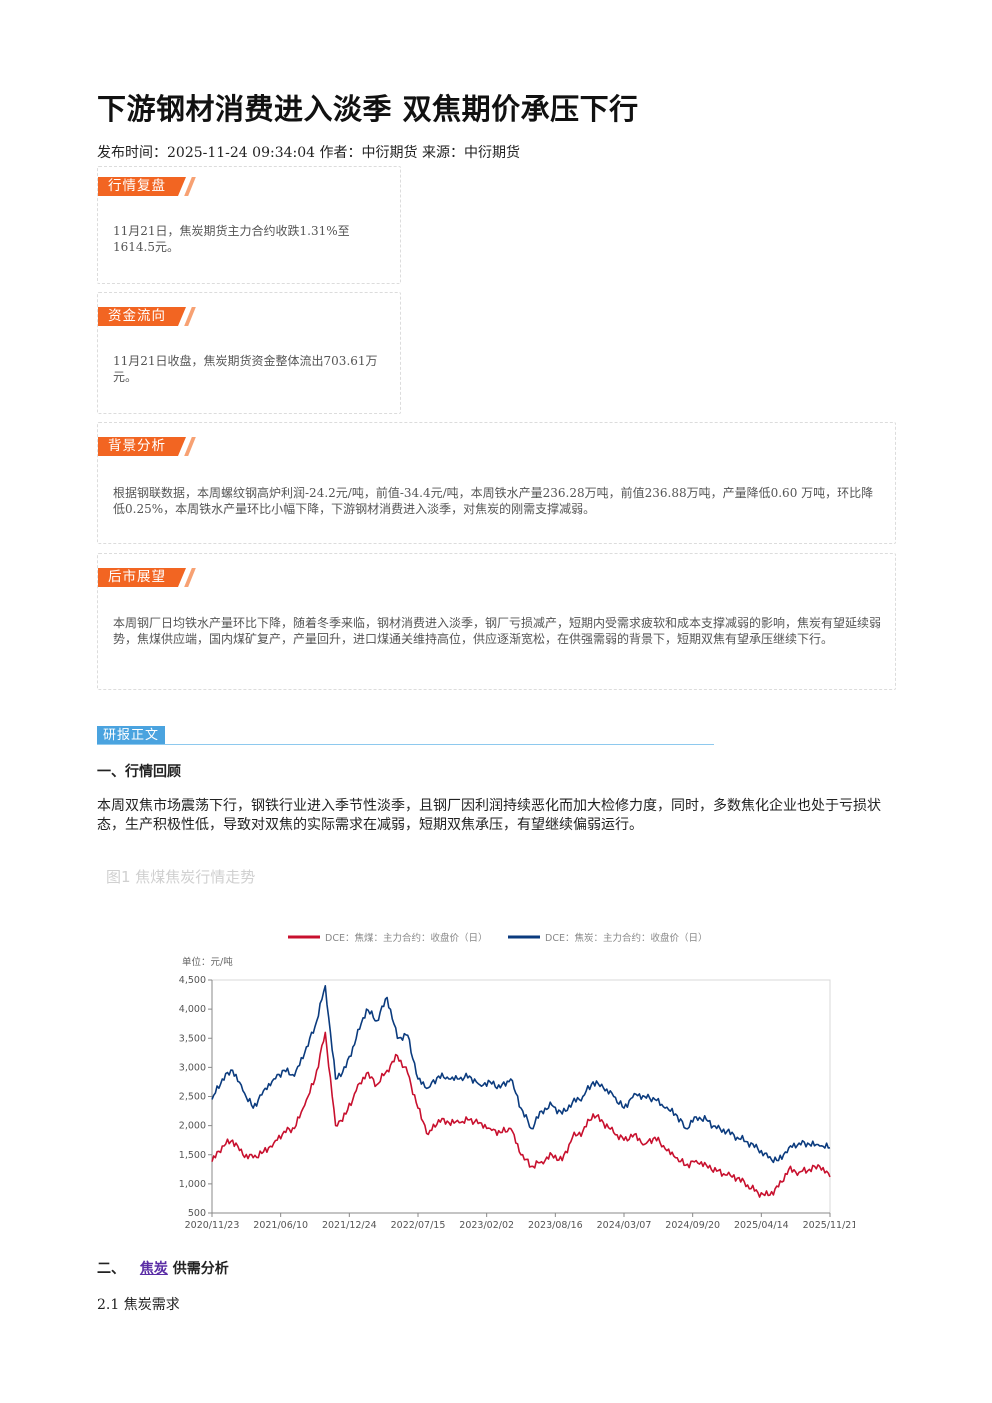  I want to click on figure-title: 图1 焦煤焦炭行情走势, so click(181, 877).